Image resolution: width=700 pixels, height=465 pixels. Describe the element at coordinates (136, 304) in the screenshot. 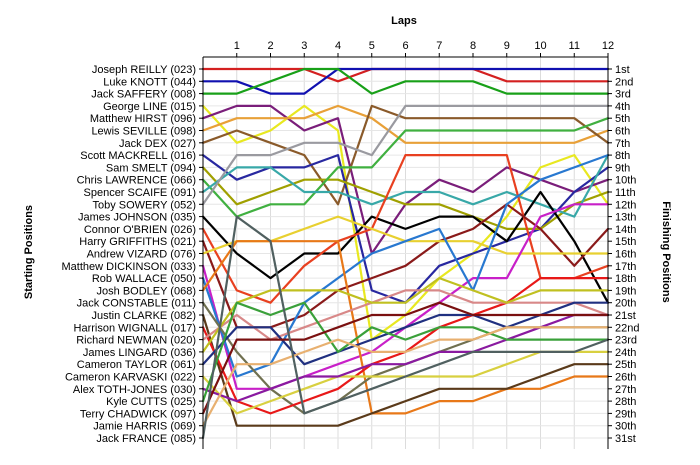

I see `start-label: Jack CONSTABLE (011)` at that location.